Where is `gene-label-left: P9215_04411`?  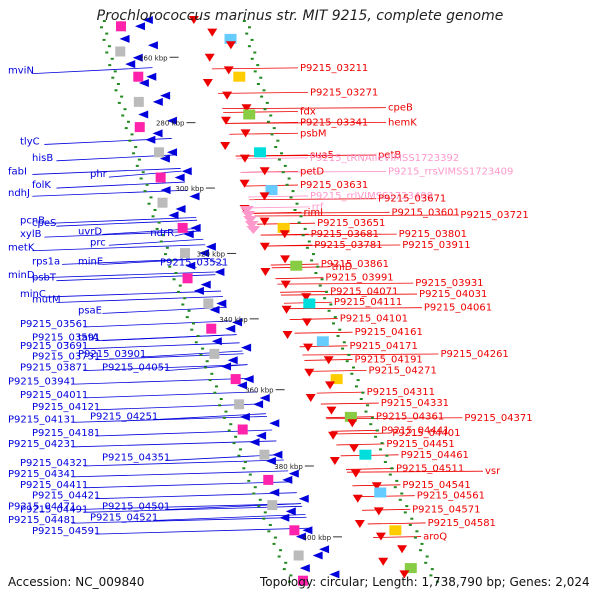 gene-label-left: P9215_04411 is located at coordinates (54, 485).